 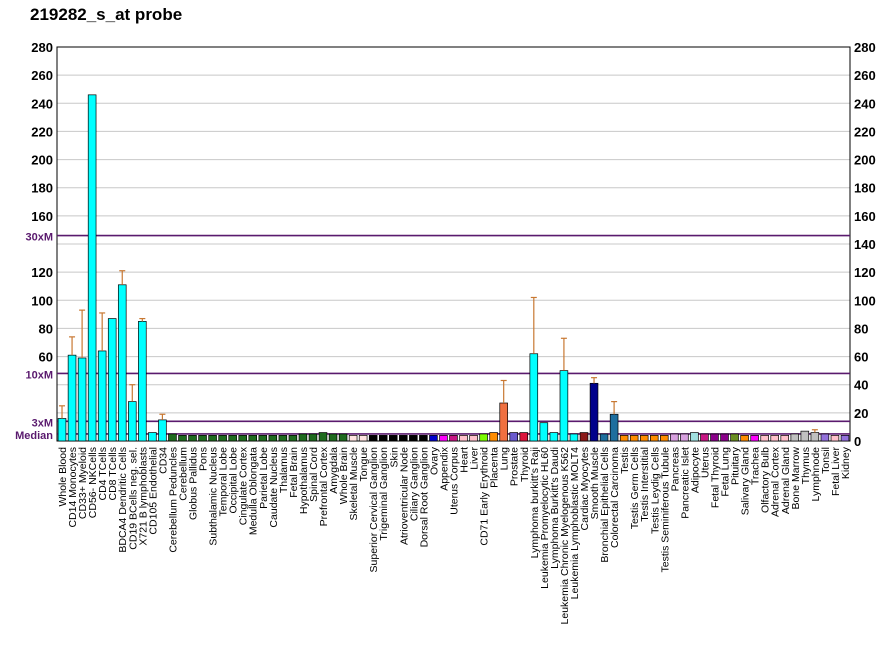 I want to click on category-label: Pituitary, so click(x=736, y=465).